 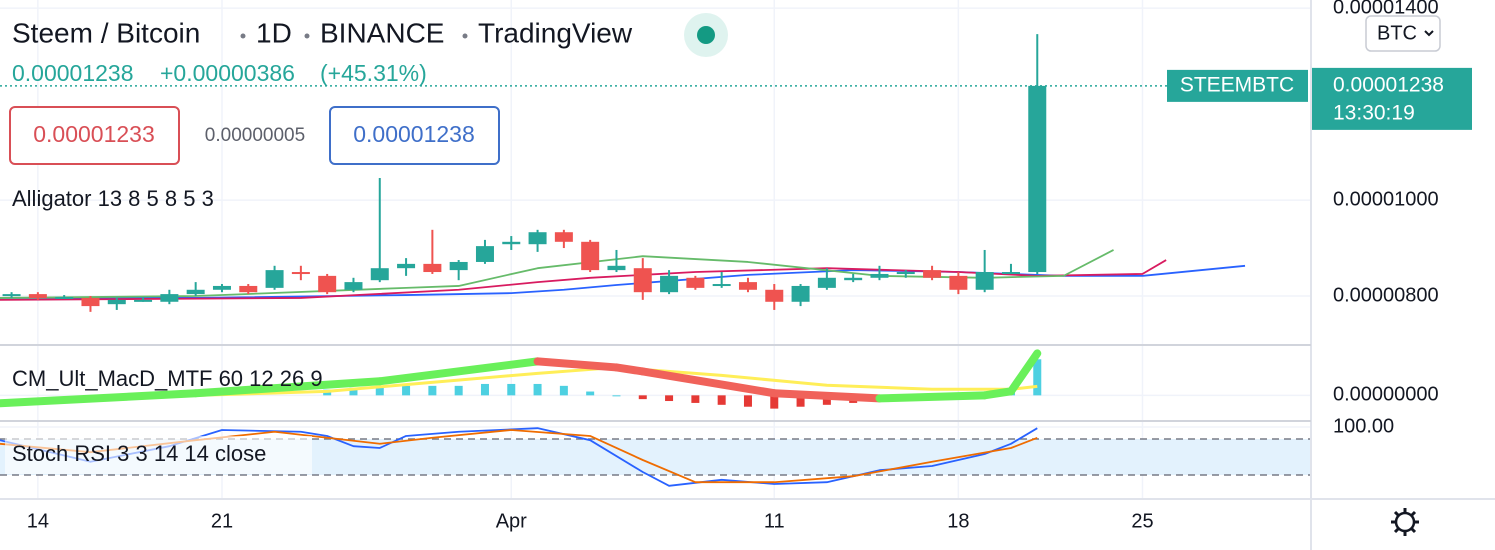 I want to click on stoch-line, so click(x=519, y=456).